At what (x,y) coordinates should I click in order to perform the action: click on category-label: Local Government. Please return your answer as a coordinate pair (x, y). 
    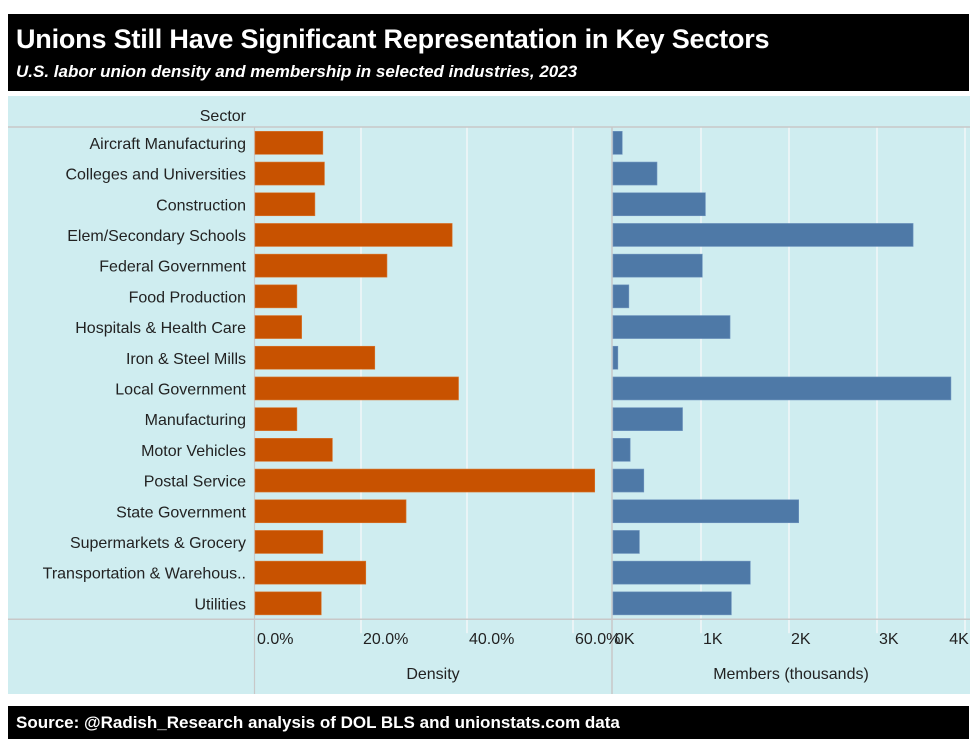
    Looking at the image, I should click on (180, 389).